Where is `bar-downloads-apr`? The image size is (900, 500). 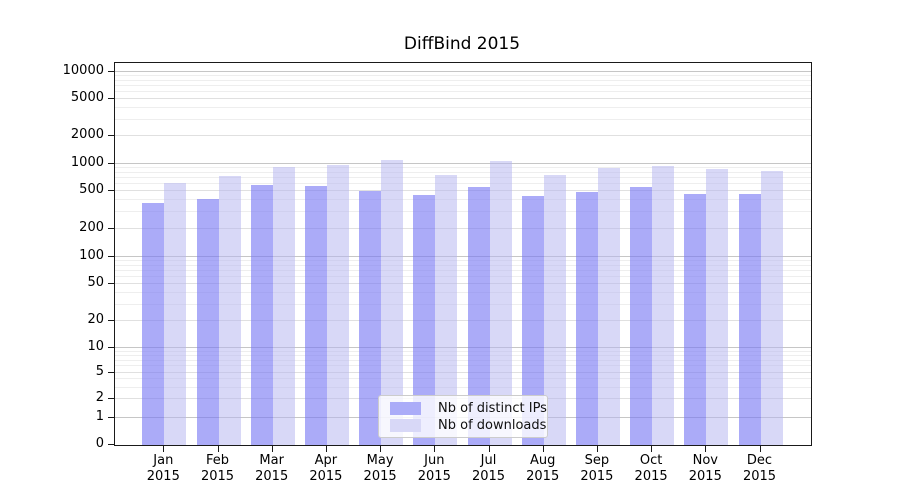
bar-downloads-apr is located at coordinates (337, 305).